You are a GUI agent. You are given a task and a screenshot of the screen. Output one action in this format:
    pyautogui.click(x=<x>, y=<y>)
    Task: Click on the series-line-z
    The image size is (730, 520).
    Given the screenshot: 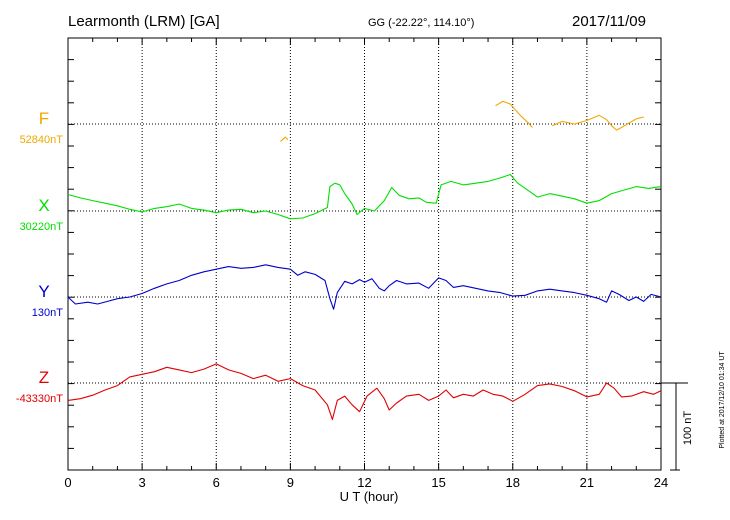 What is the action you would take?
    pyautogui.click(x=364, y=392)
    